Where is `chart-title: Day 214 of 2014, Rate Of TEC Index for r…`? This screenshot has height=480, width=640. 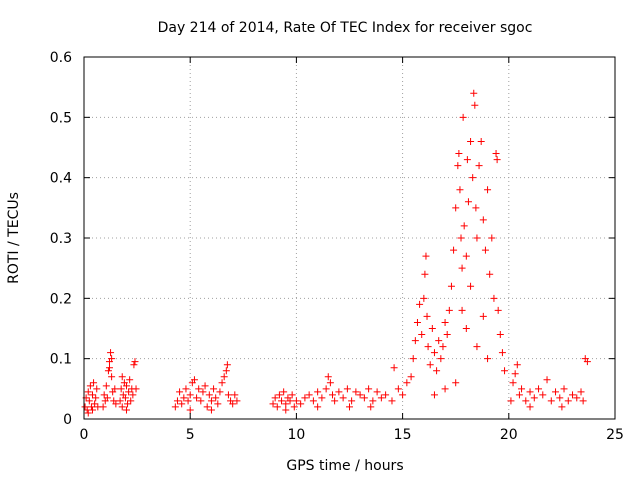
chart-title: Day 214 of 2014, Rate Of TEC Index for r… is located at coordinates (345, 28).